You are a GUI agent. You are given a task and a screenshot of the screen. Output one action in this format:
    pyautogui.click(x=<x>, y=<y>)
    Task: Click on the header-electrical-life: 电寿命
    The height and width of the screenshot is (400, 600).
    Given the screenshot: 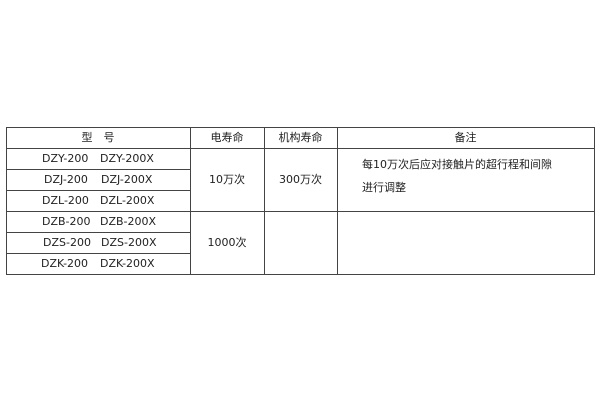 What is the action you would take?
    pyautogui.click(x=227, y=137)
    